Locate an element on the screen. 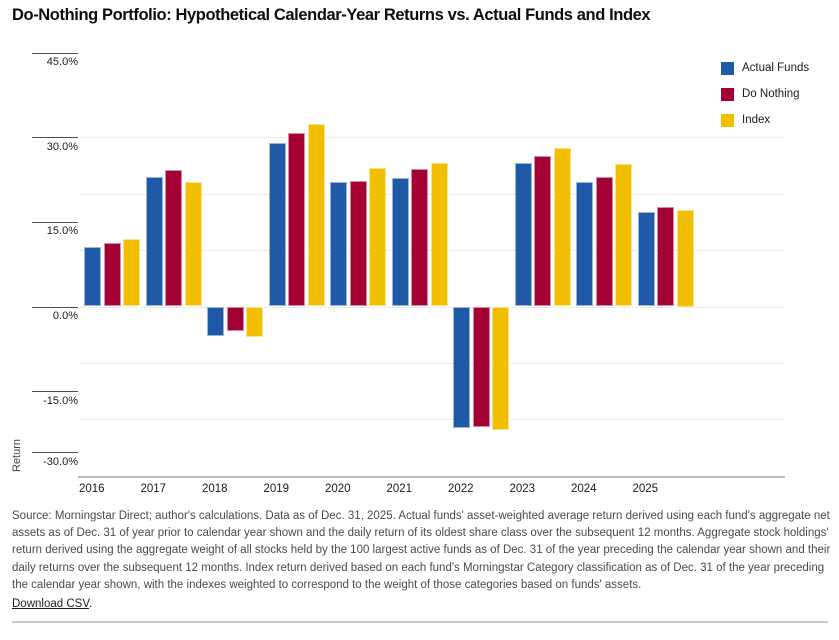 The image size is (839, 640). legend-label: Do Nothing is located at coordinates (771, 94).